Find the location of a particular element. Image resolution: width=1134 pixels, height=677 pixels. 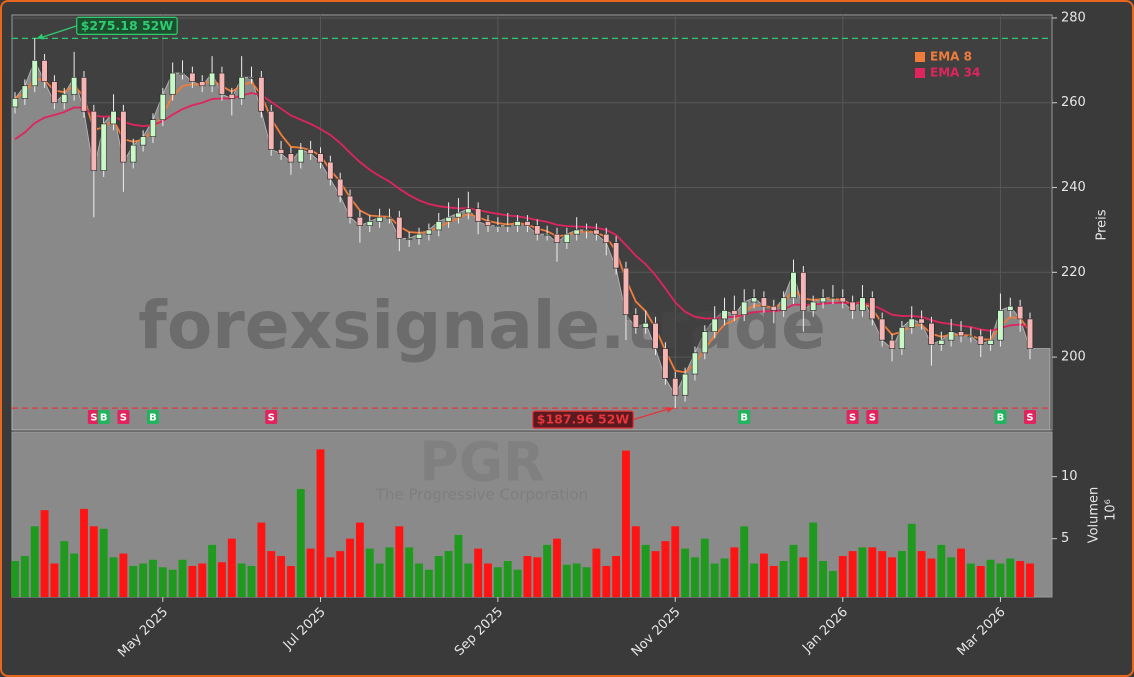

legend-swatch is located at coordinates (920, 73).